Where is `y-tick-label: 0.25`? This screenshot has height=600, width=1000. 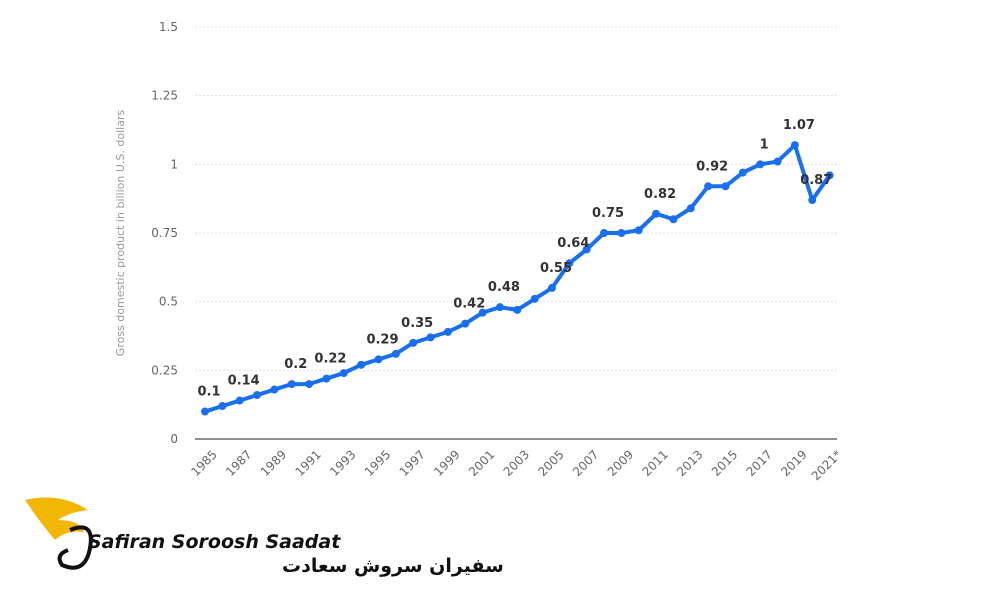 y-tick-label: 0.25 is located at coordinates (164, 370).